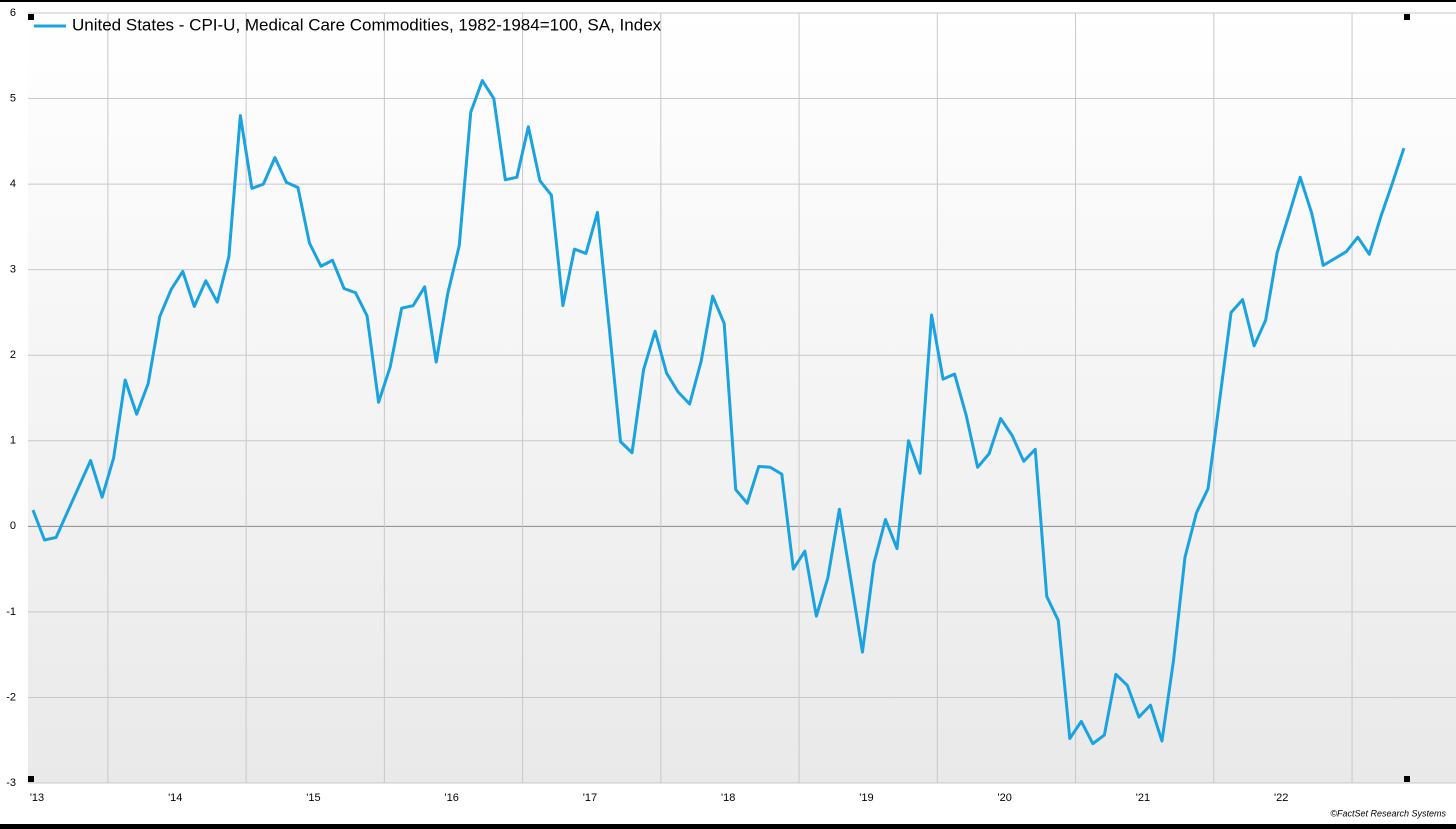 Image resolution: width=1456 pixels, height=829 pixels. What do you see at coordinates (13, 270) in the screenshot?
I see `y-tick-label: 3` at bounding box center [13, 270].